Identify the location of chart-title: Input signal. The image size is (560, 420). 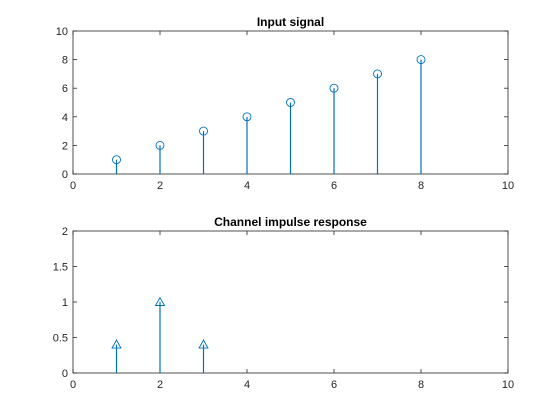
(290, 22).